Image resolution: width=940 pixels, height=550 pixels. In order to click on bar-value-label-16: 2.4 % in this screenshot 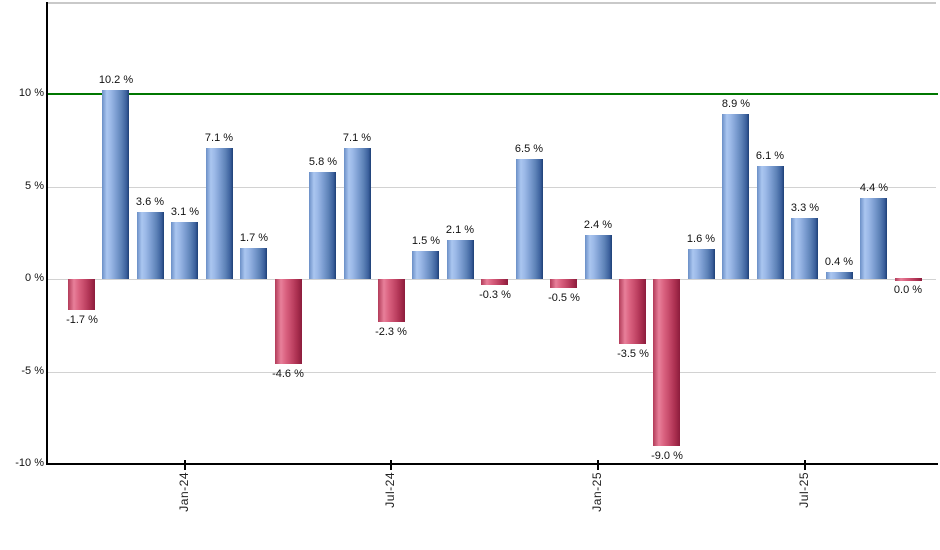, I will do `click(598, 225)`.